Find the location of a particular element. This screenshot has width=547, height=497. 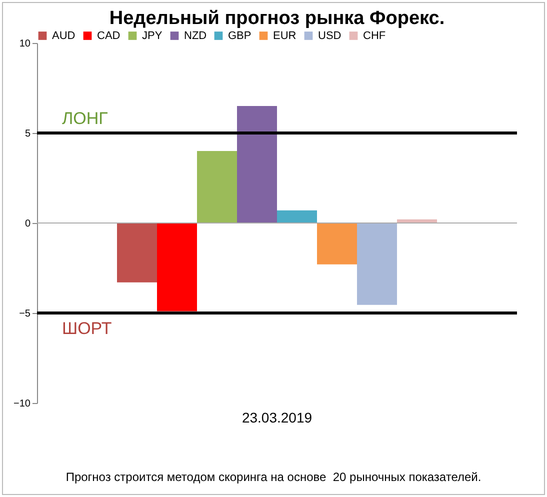

text: Прогноз строится методом скоринга на основе 20 рыночных показателей. is located at coordinates (273, 477).